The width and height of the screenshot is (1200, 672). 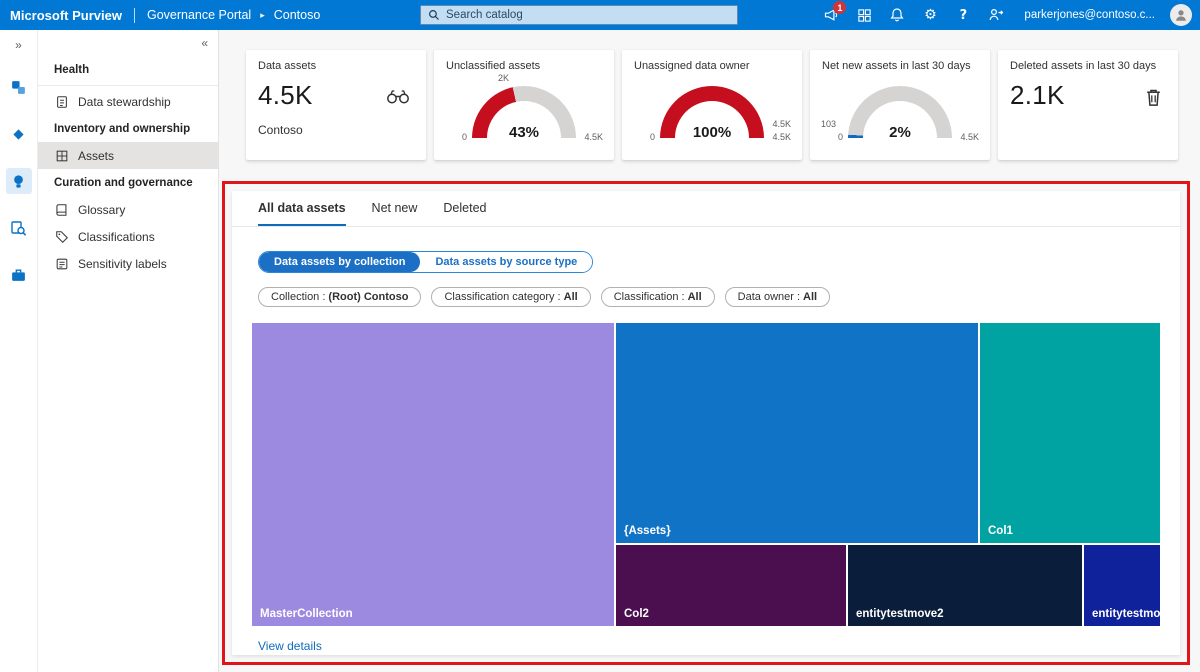 What do you see at coordinates (280, 130) in the screenshot?
I see `kpi-subtitle: Contoso` at bounding box center [280, 130].